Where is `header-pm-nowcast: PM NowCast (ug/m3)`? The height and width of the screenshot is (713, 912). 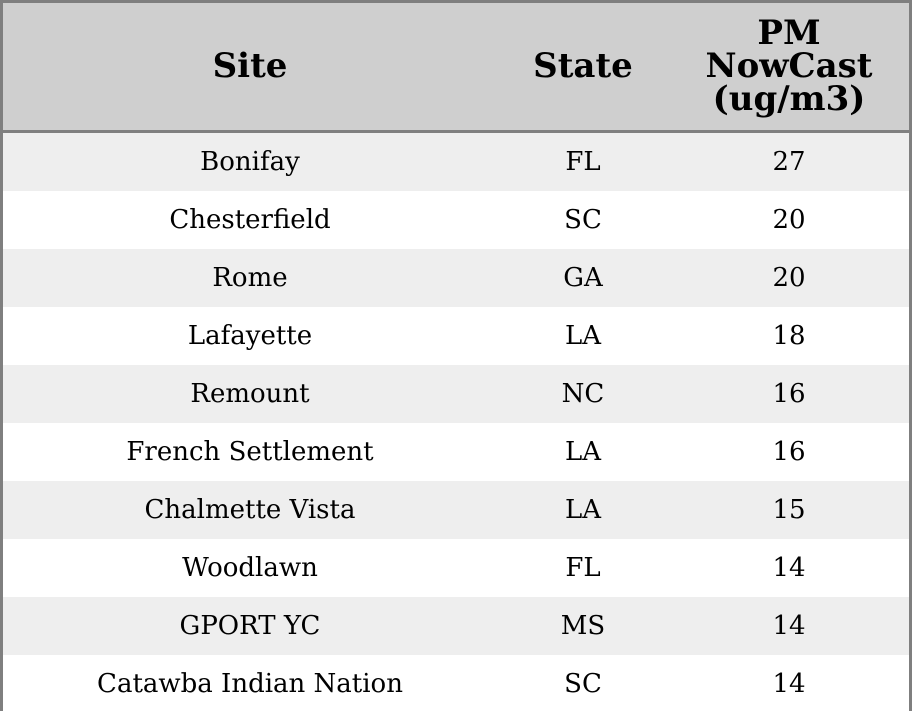
header-pm-nowcast: PM NowCast (ug/m3) is located at coordinates (789, 66).